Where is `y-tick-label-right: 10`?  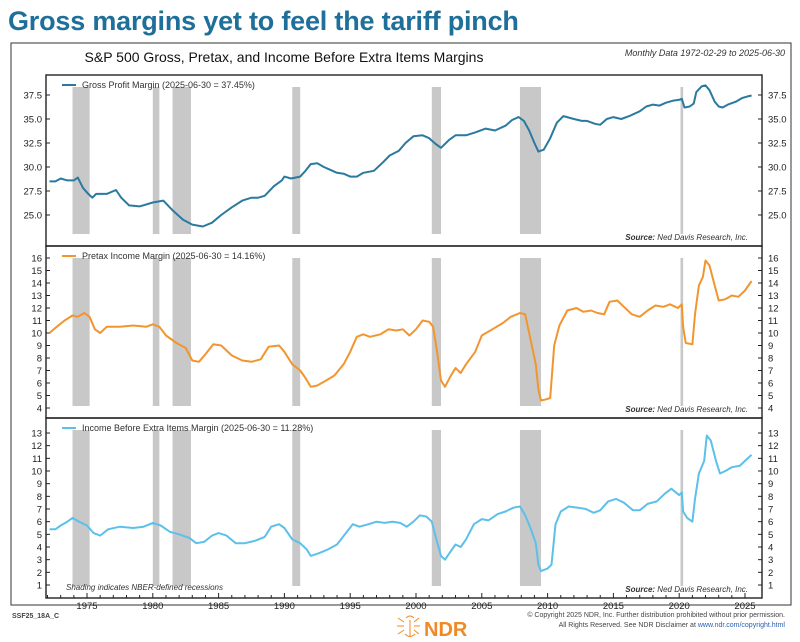 y-tick-label-right: 10 is located at coordinates (773, 334).